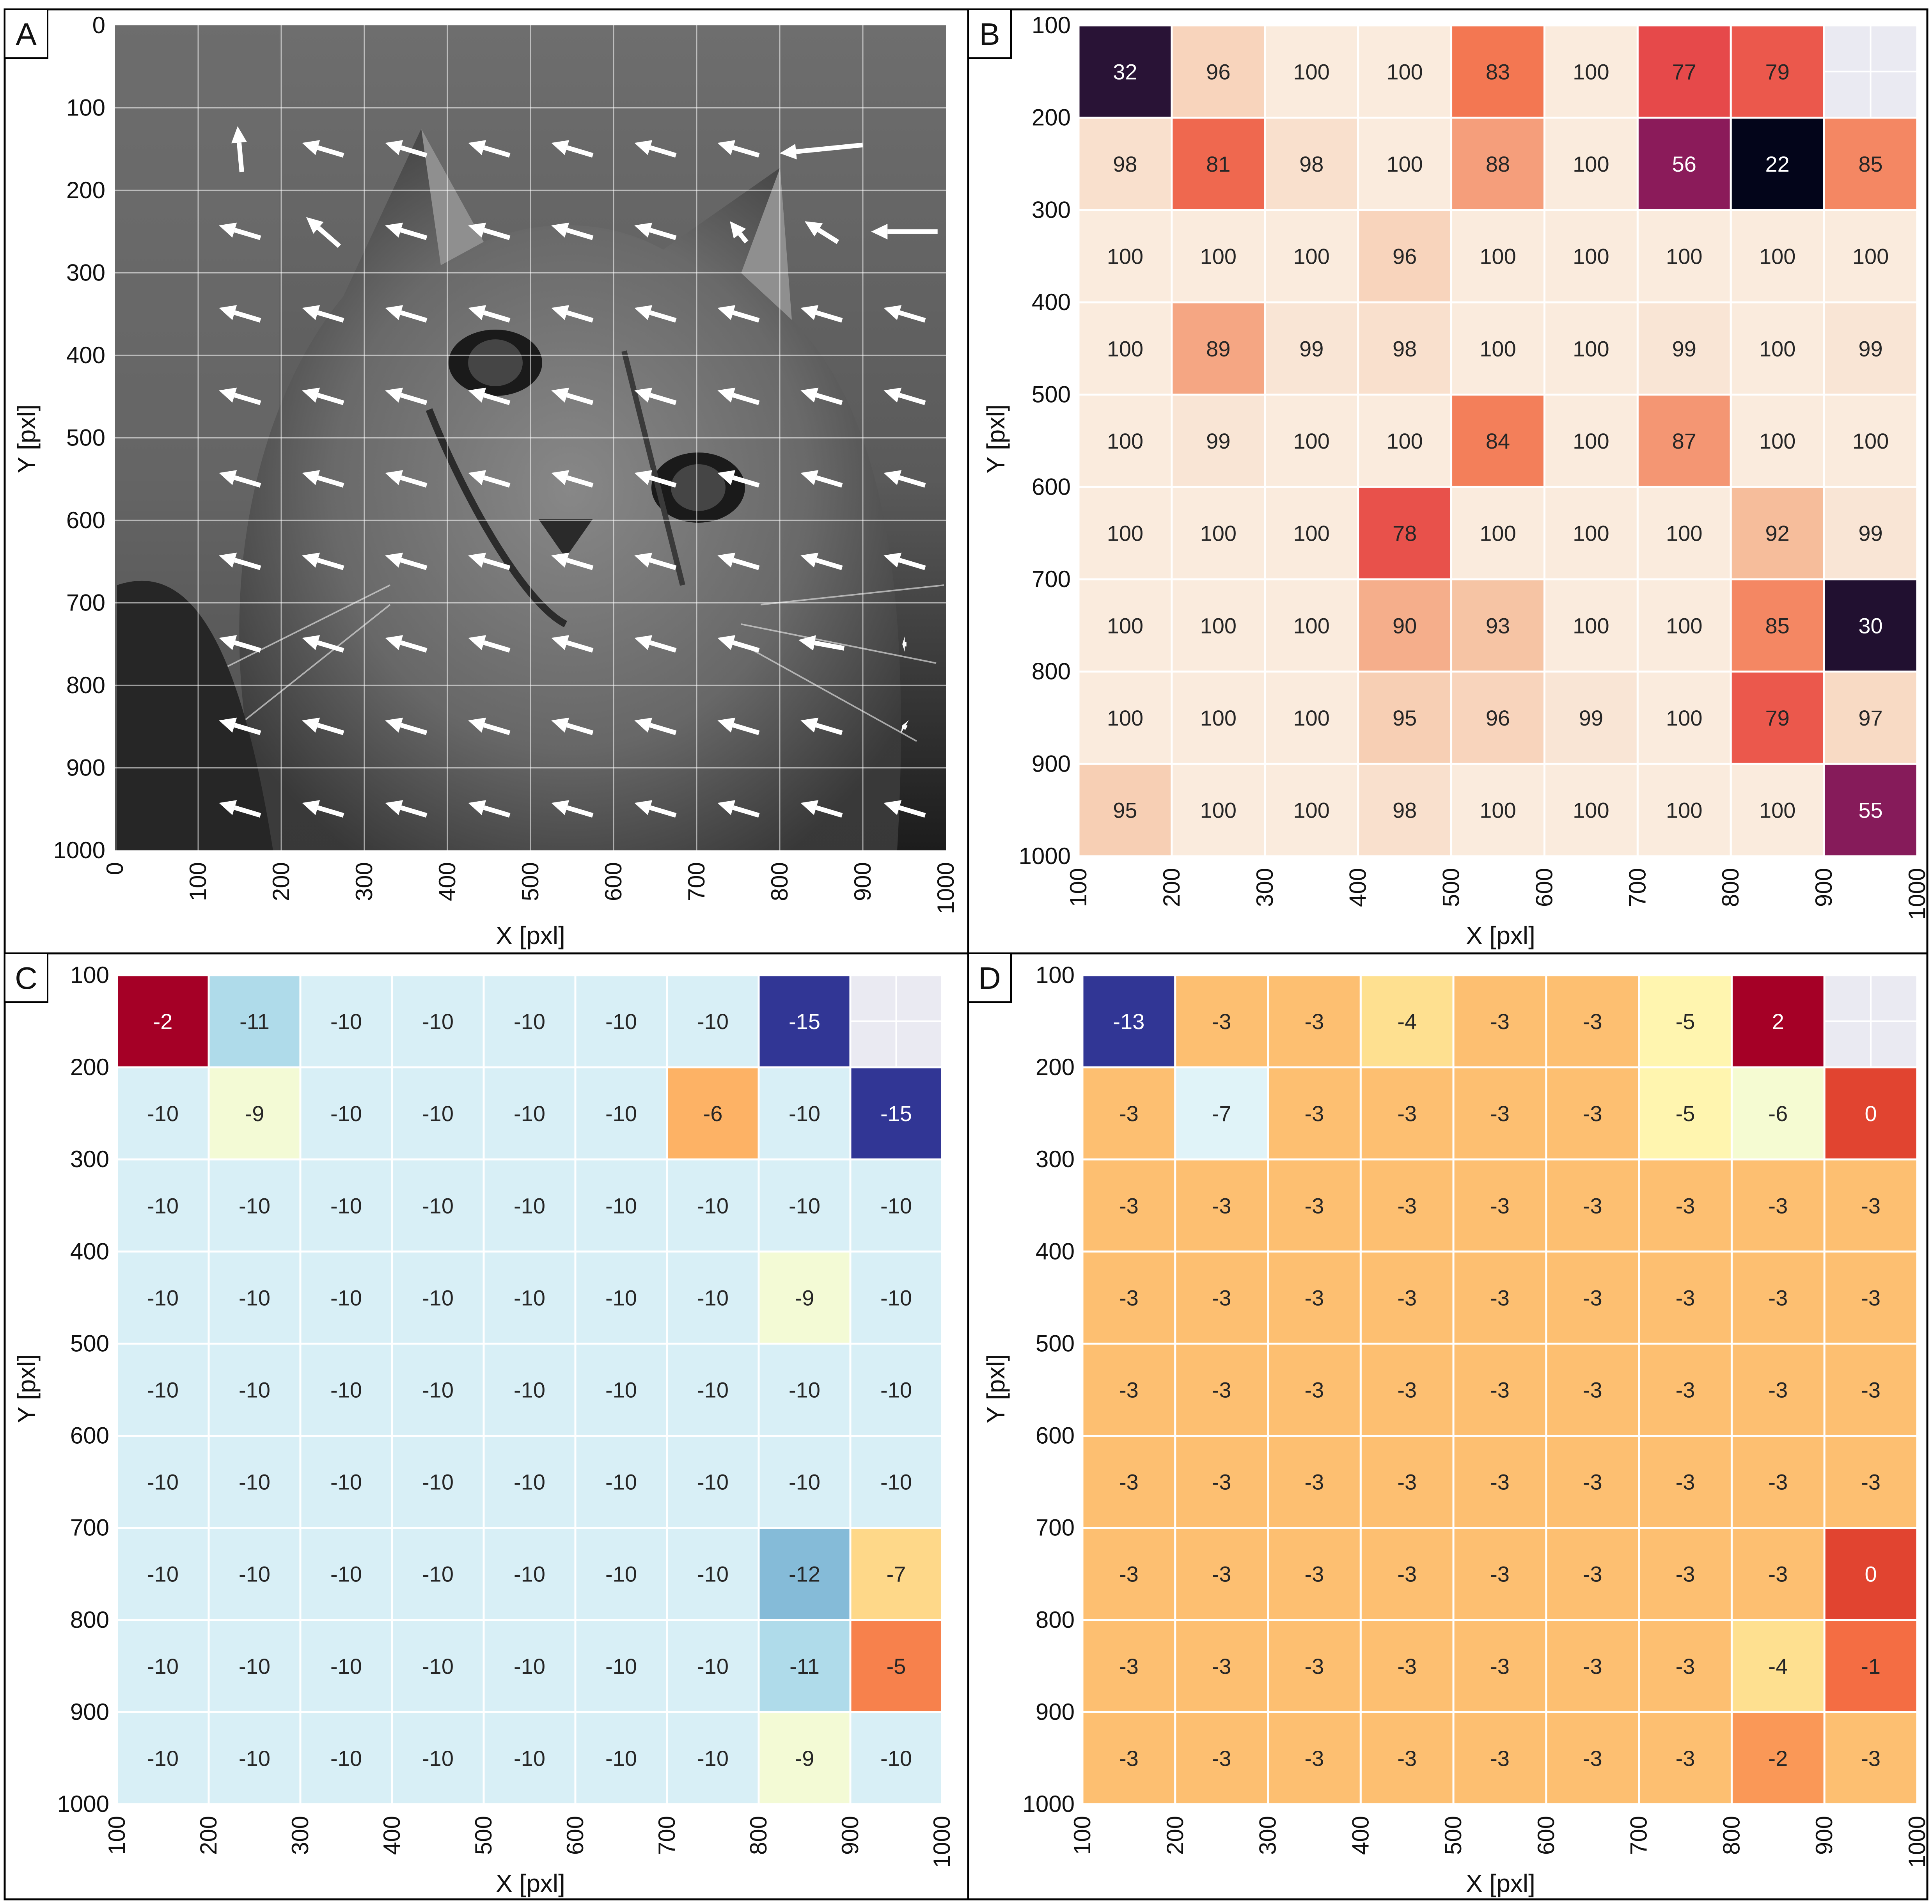  What do you see at coordinates (1500, 1883) in the screenshot?
I see `panel-d-x-axis-label: X [pxl]` at bounding box center [1500, 1883].